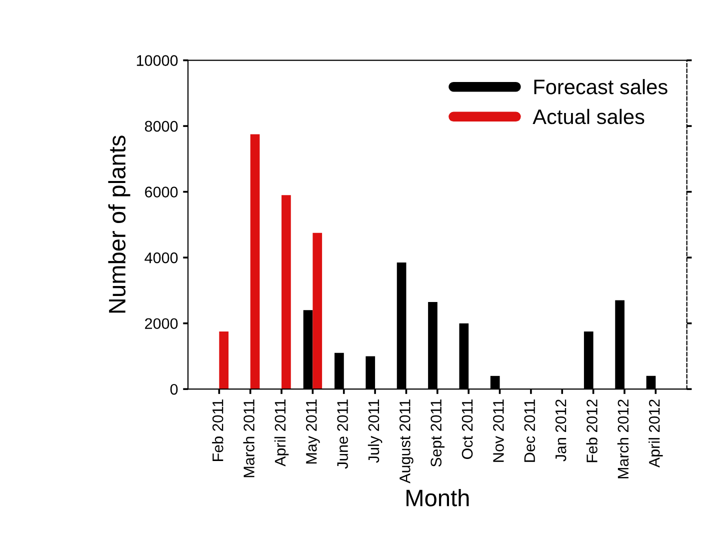 Image resolution: width=723 pixels, height=548 pixels. I want to click on legend-label: Forecast sales, so click(601, 86).